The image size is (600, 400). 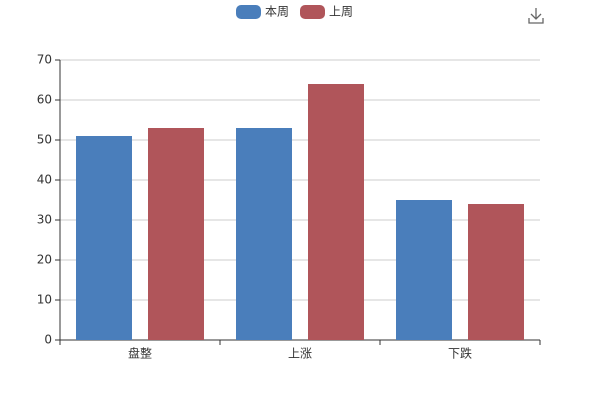 I want to click on y-tick-label: 60, so click(x=44, y=100).